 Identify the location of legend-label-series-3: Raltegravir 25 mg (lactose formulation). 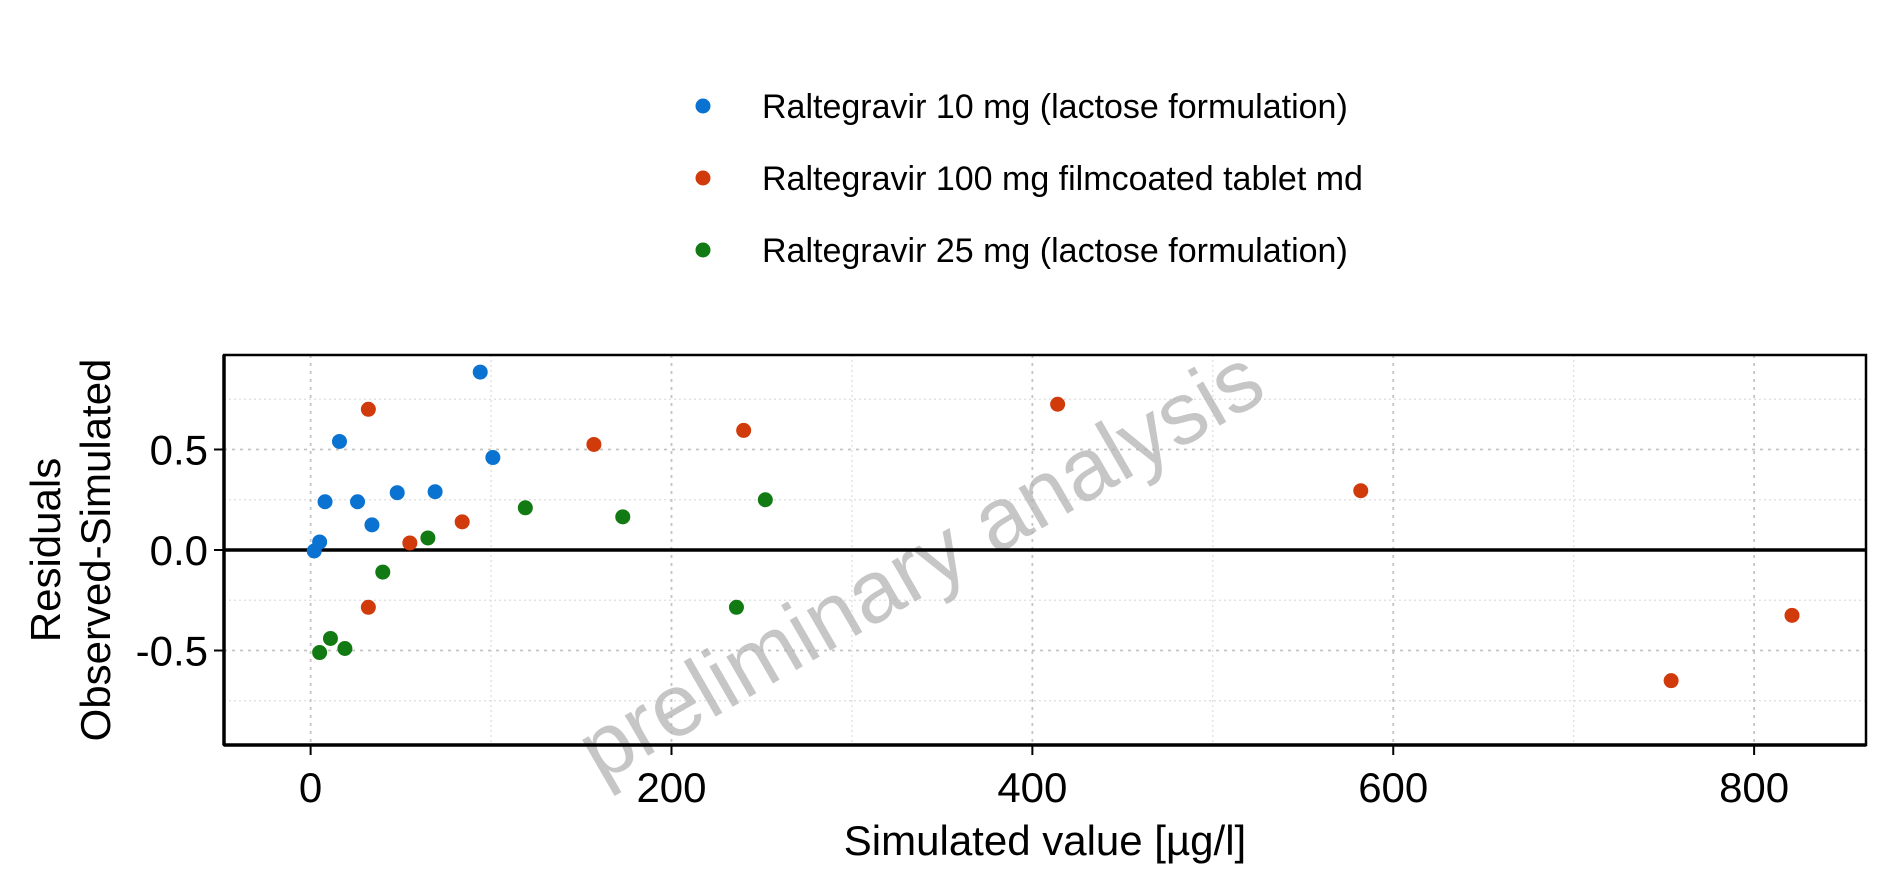
(1055, 251).